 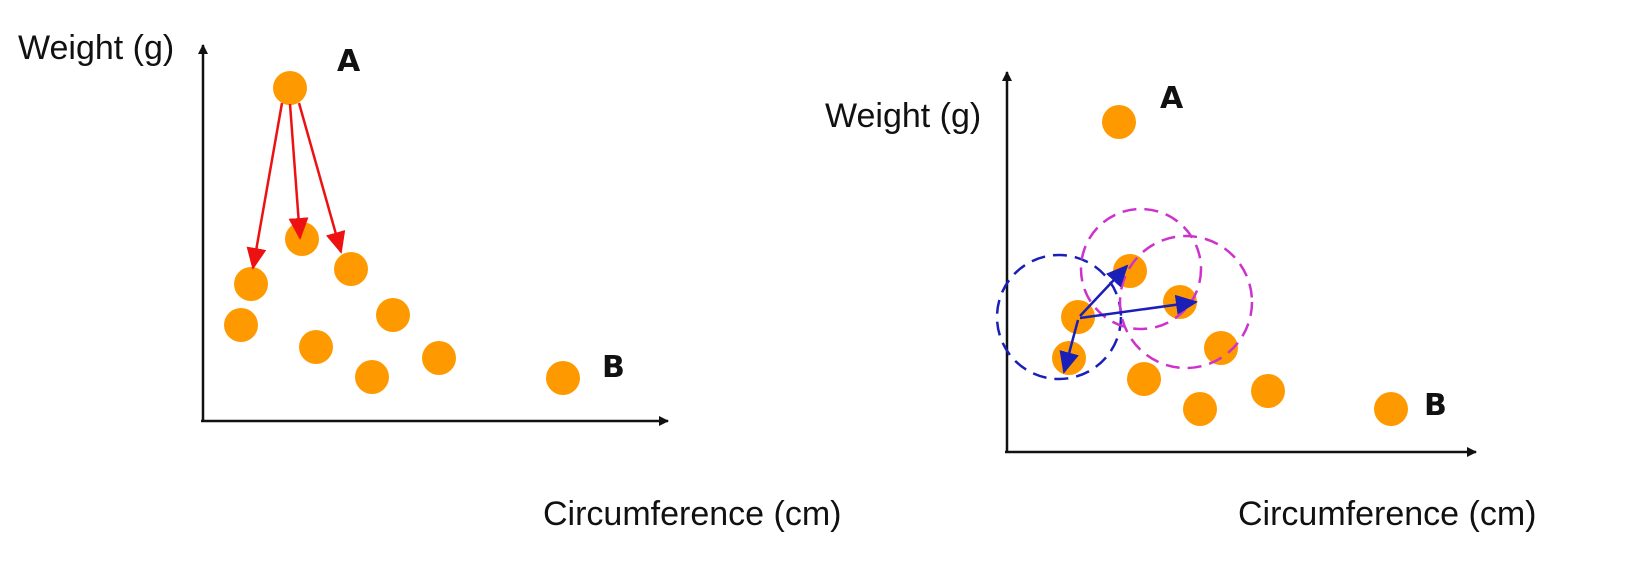 What do you see at coordinates (1435, 405) in the screenshot?
I see `right-point-label-b: B` at bounding box center [1435, 405].